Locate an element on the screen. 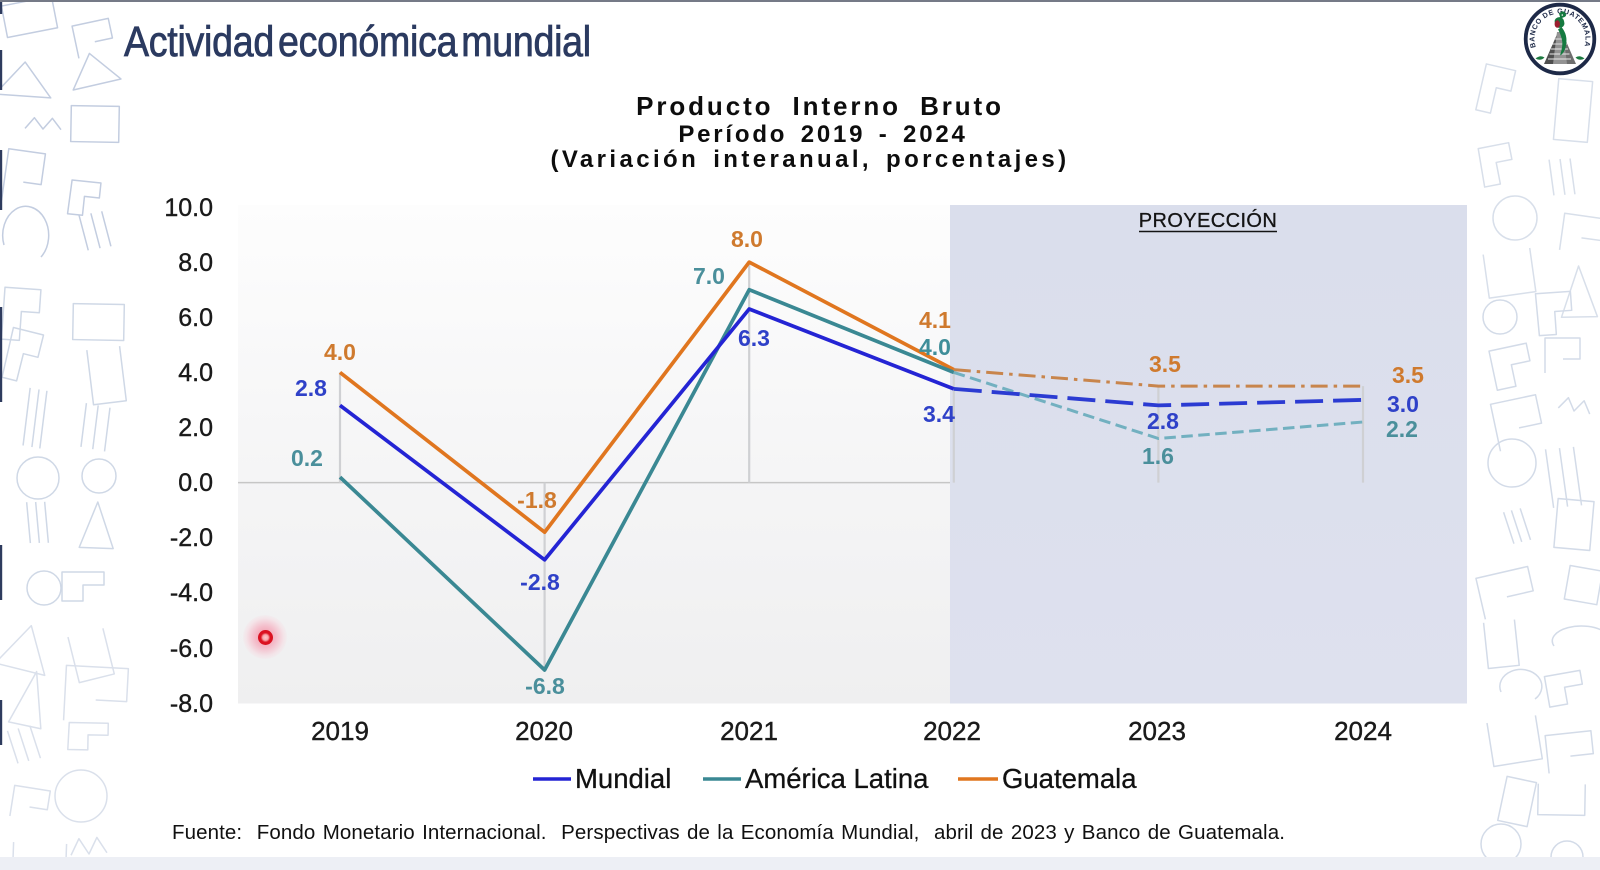  svg-text: 10.0 is located at coordinates (188, 208).